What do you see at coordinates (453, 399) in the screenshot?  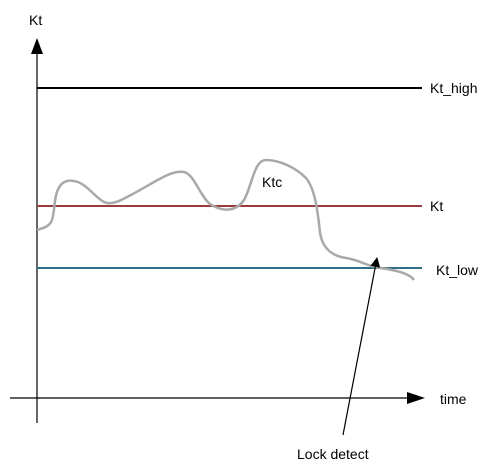 I see `x-axis-label: time` at bounding box center [453, 399].